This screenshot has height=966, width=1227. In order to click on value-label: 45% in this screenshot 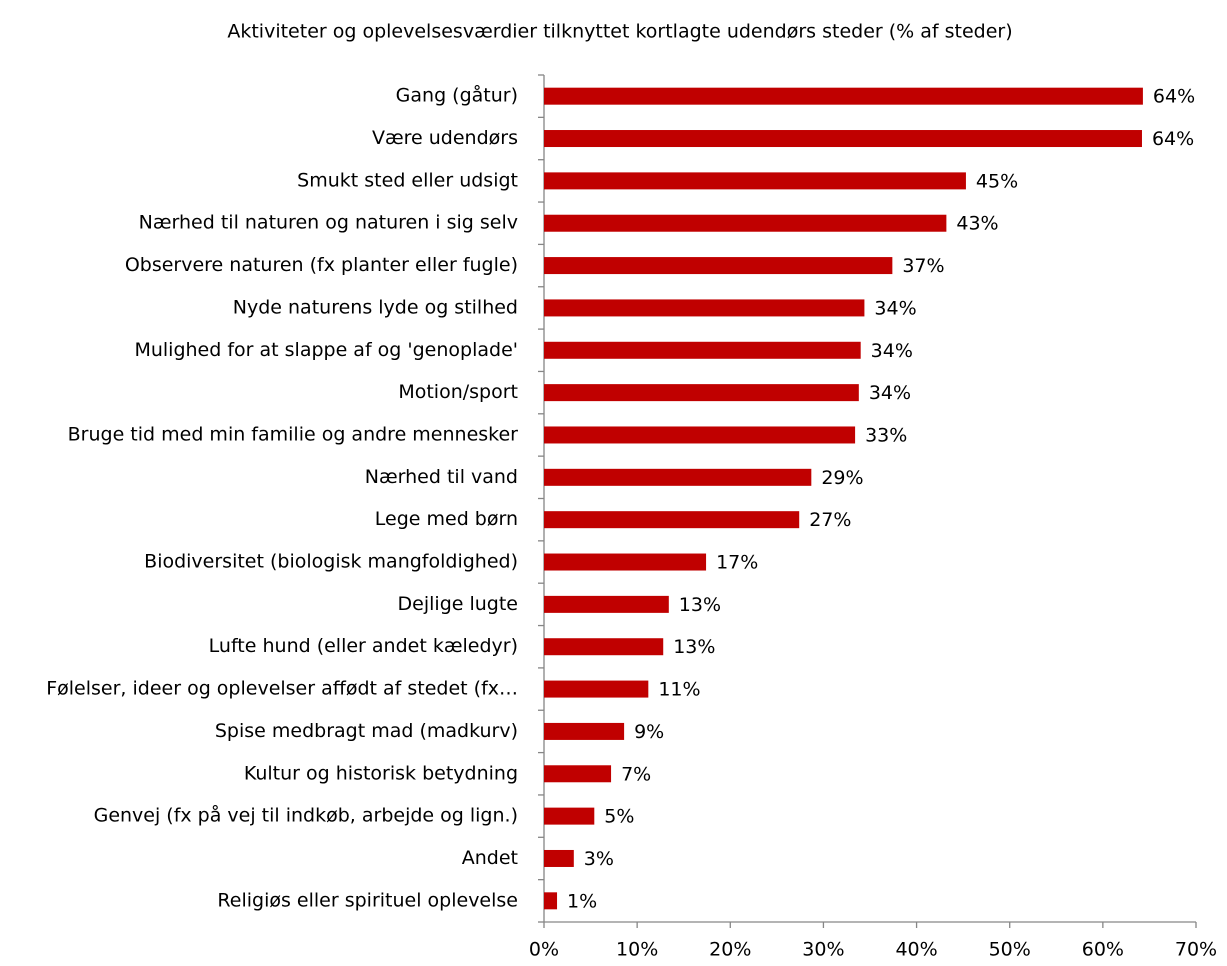, I will do `click(997, 181)`.